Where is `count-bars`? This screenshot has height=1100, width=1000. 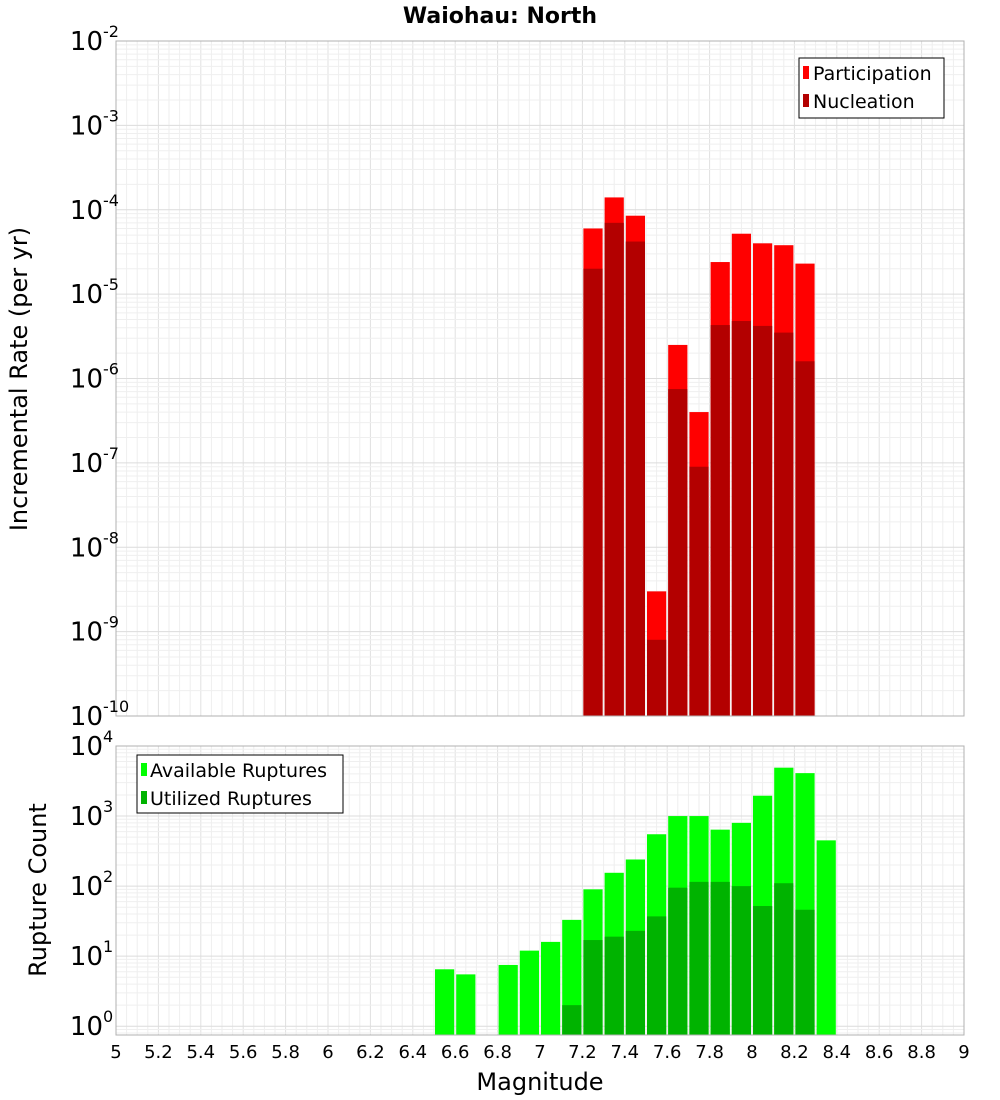 count-bars is located at coordinates (635, 901).